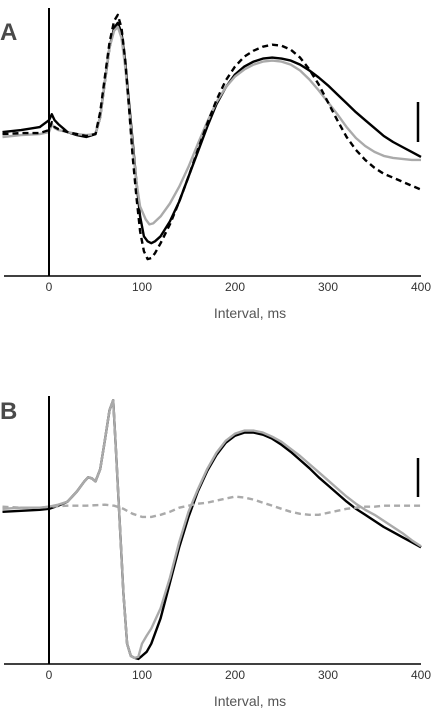 The width and height of the screenshot is (434, 716). I want to click on panel-letter-a: A, so click(8, 32).